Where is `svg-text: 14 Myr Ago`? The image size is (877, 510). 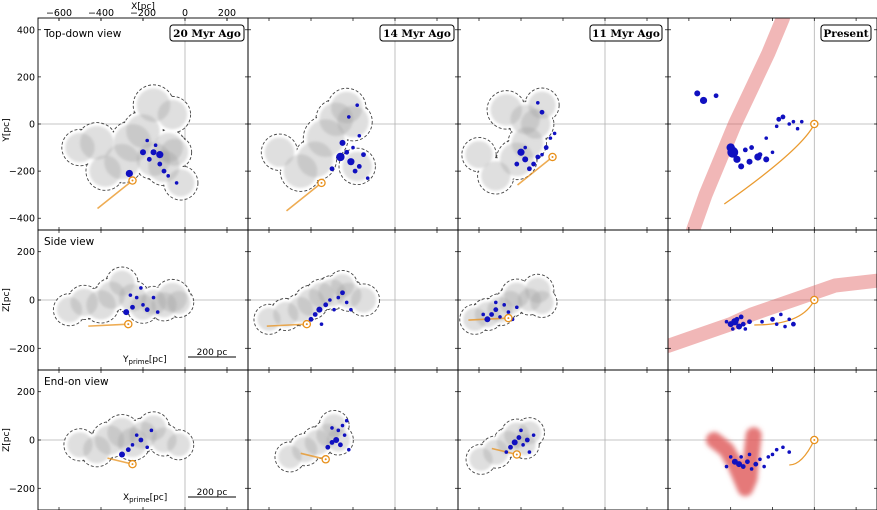
svg-text: 14 Myr Ago is located at coordinates (417, 34).